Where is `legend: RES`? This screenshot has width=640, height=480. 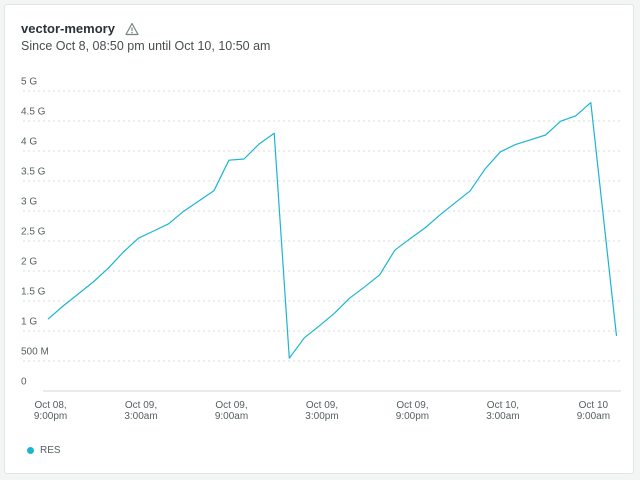 legend: RES is located at coordinates (44, 450).